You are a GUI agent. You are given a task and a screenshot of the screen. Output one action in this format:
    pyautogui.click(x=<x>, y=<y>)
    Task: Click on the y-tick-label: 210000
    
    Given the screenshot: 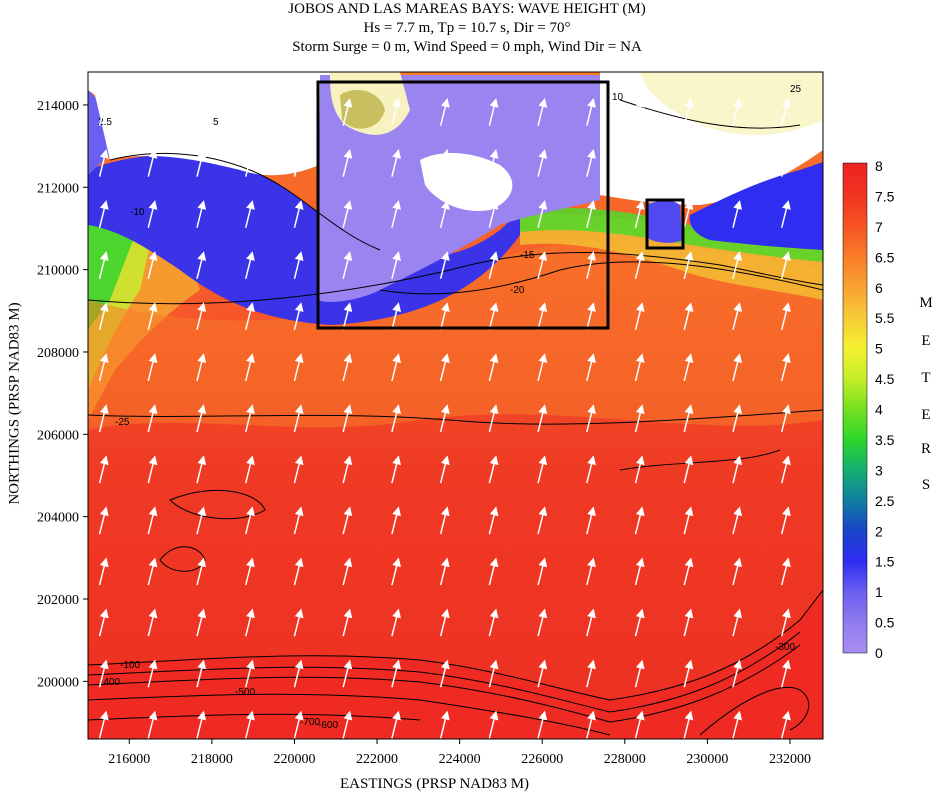 What is the action you would take?
    pyautogui.click(x=58, y=271)
    